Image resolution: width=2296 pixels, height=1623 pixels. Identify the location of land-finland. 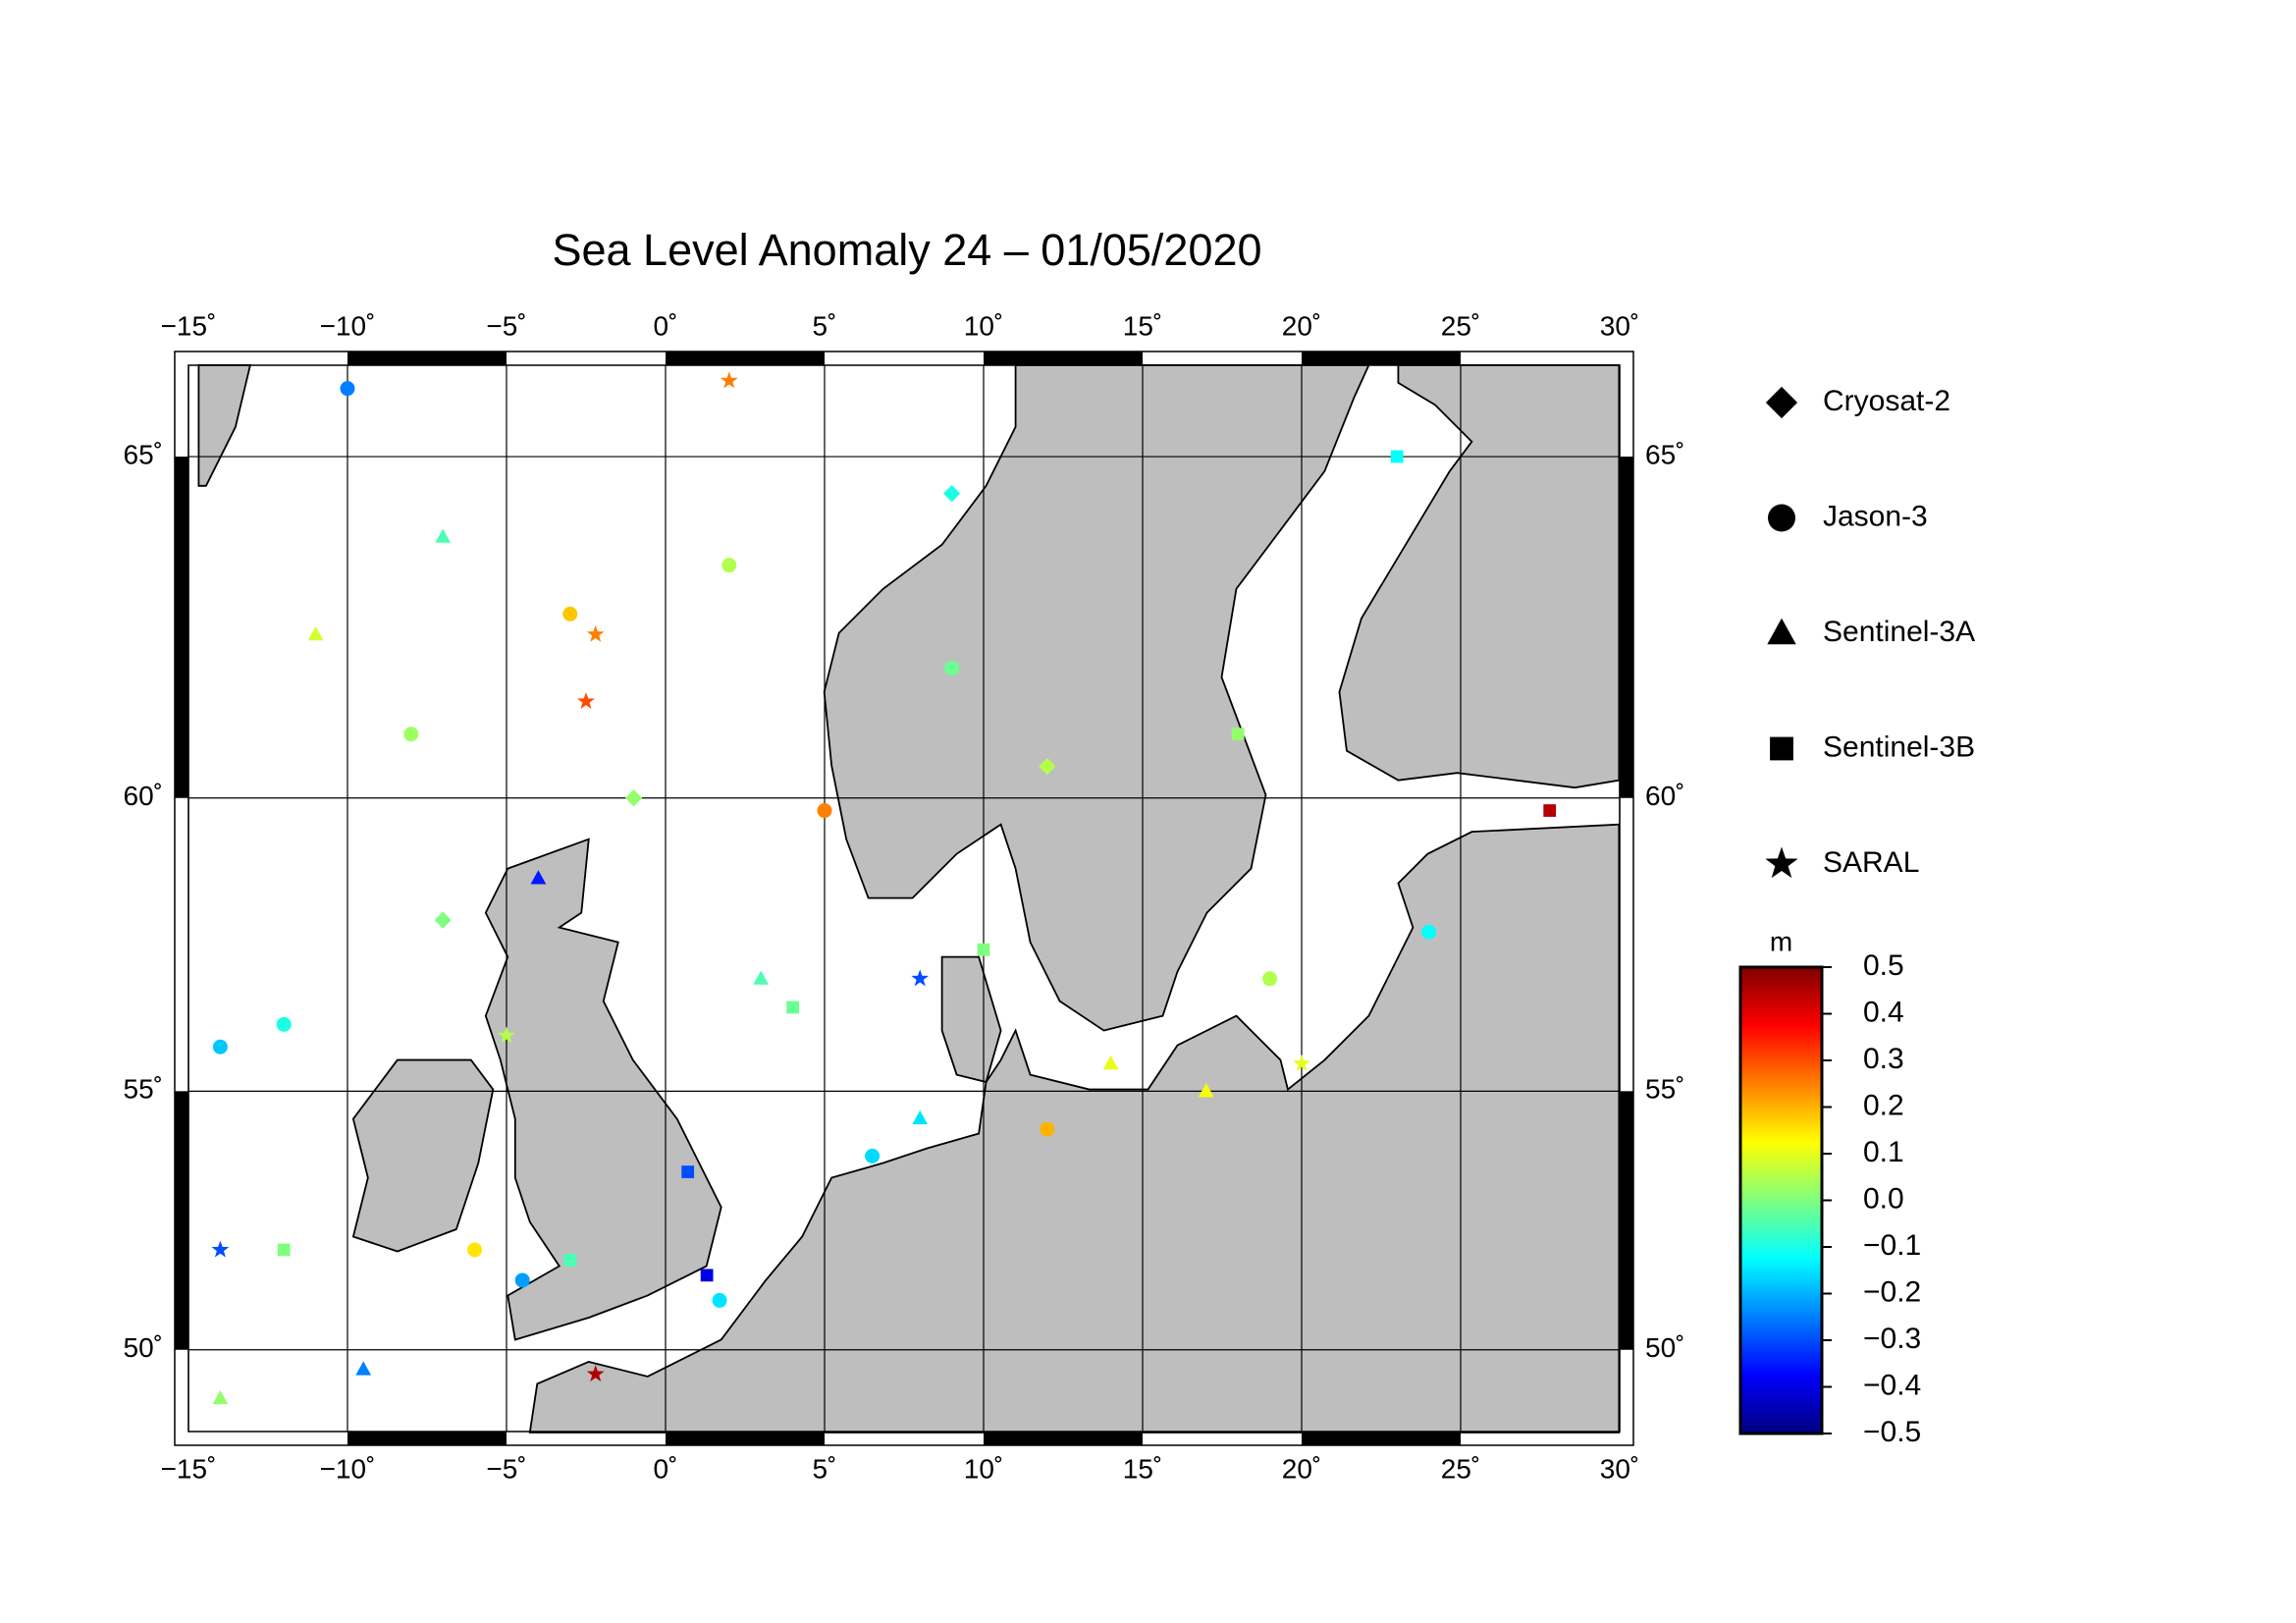
(1479, 576).